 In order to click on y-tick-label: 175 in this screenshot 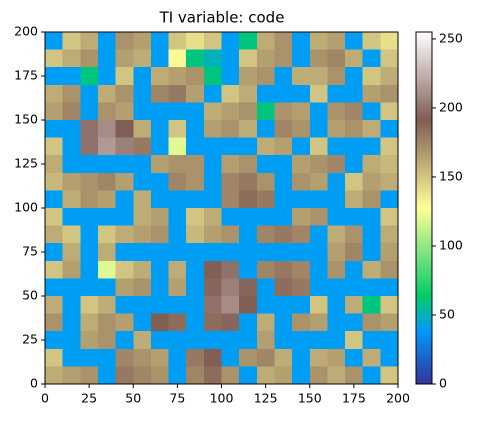, I will do `click(26, 75)`.